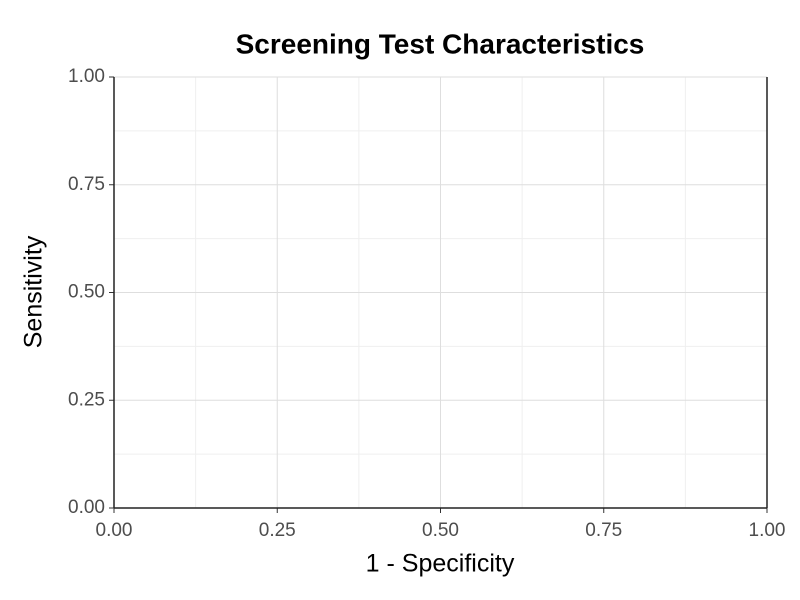 This screenshot has width=800, height=600. I want to click on x-tick-label: 0.75, so click(603, 530).